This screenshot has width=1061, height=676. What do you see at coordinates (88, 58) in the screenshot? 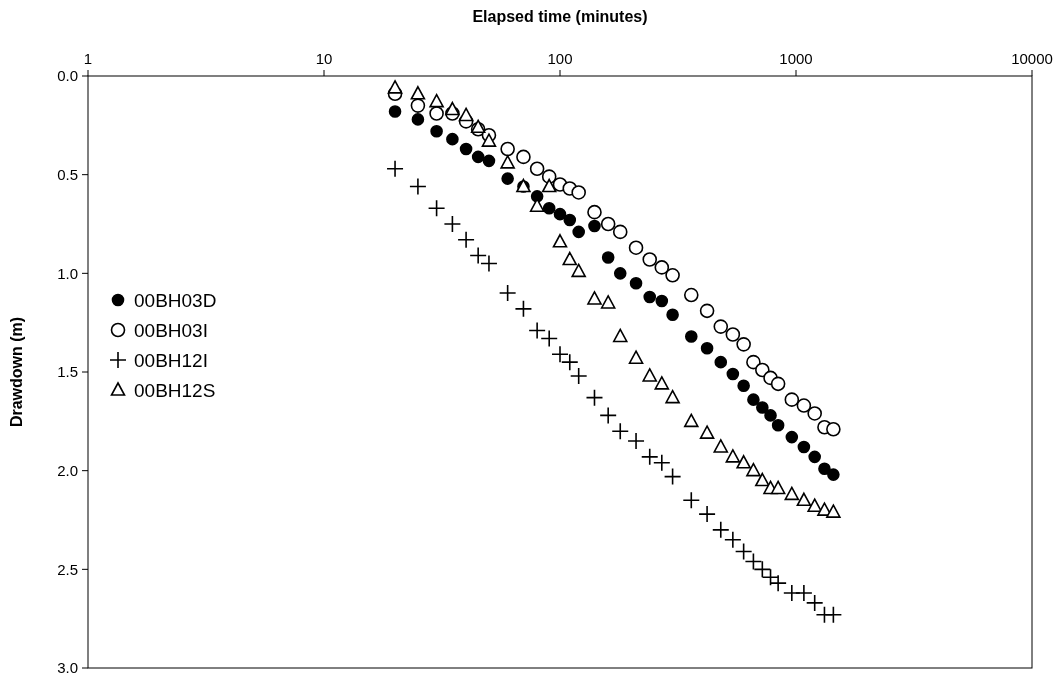
I see `x-tick-label: 1` at bounding box center [88, 58].